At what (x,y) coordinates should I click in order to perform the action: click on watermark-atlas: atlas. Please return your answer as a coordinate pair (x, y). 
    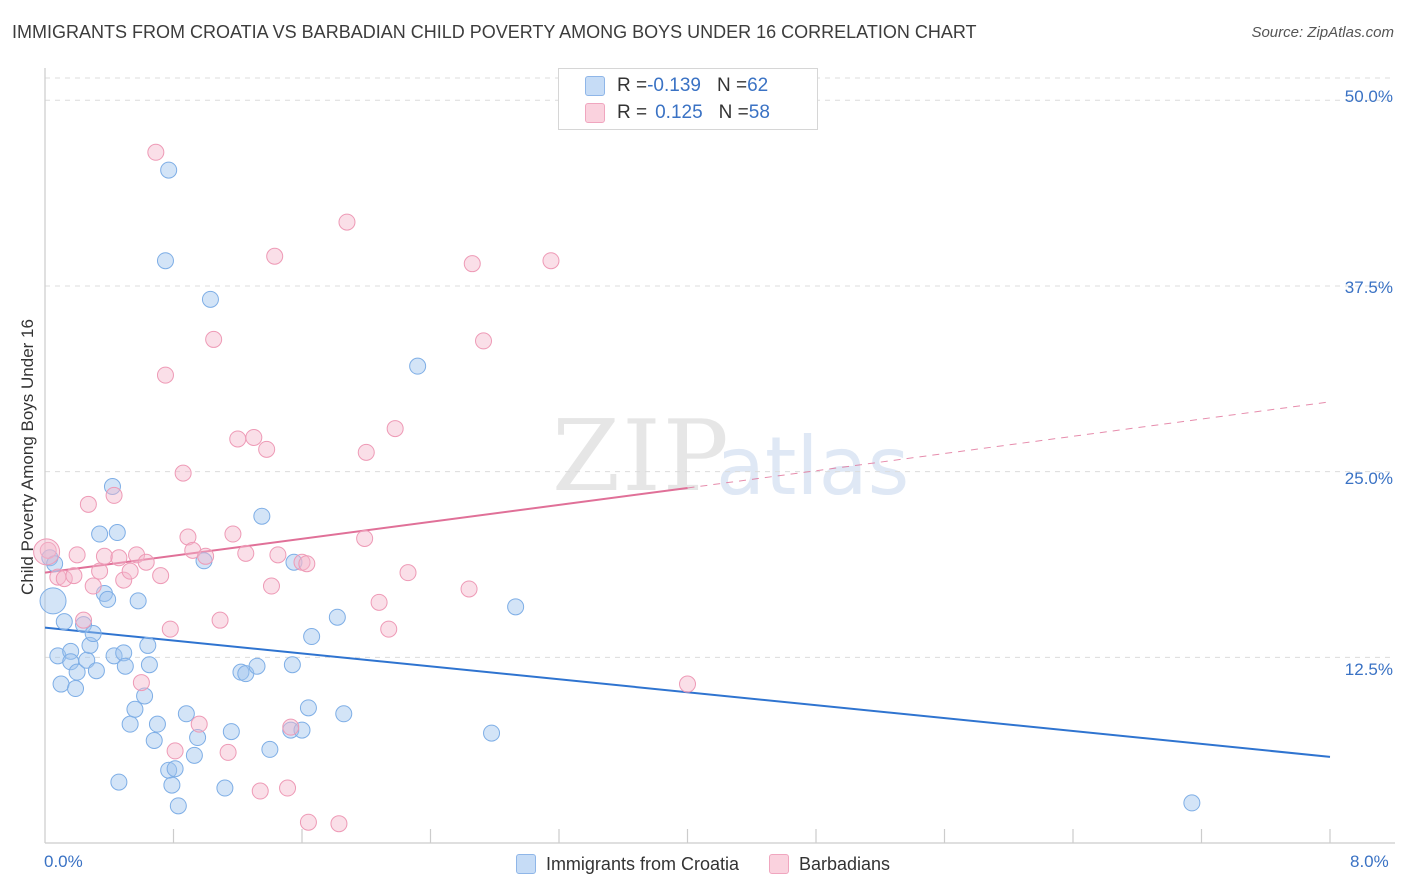
    Looking at the image, I should click on (813, 466).